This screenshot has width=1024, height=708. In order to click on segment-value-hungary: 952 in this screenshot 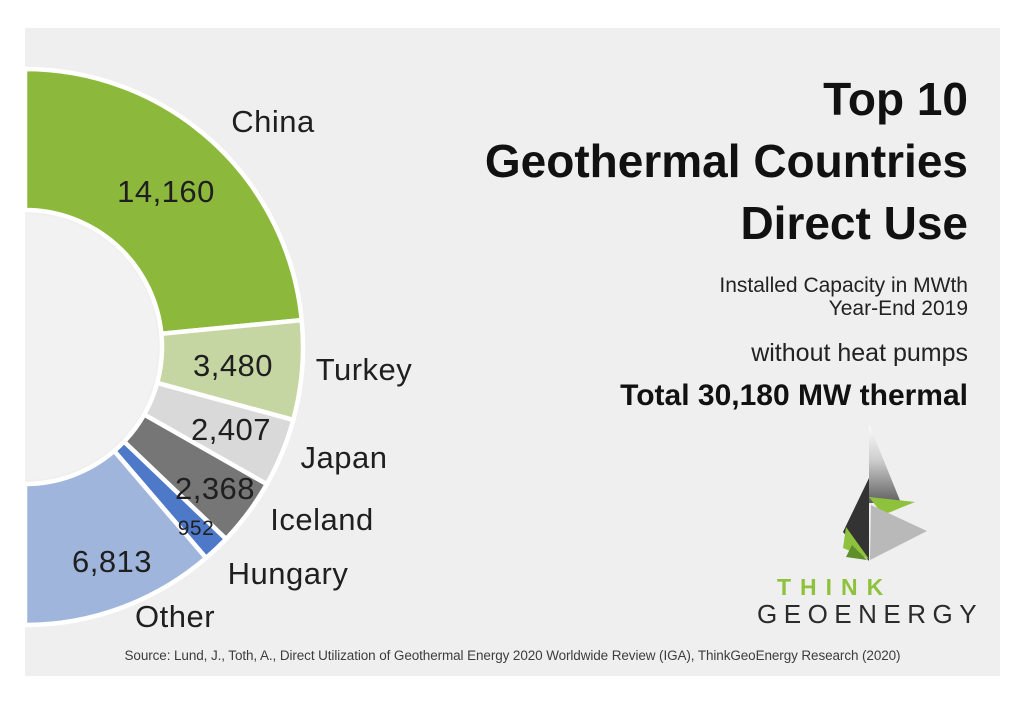, I will do `click(196, 528)`.